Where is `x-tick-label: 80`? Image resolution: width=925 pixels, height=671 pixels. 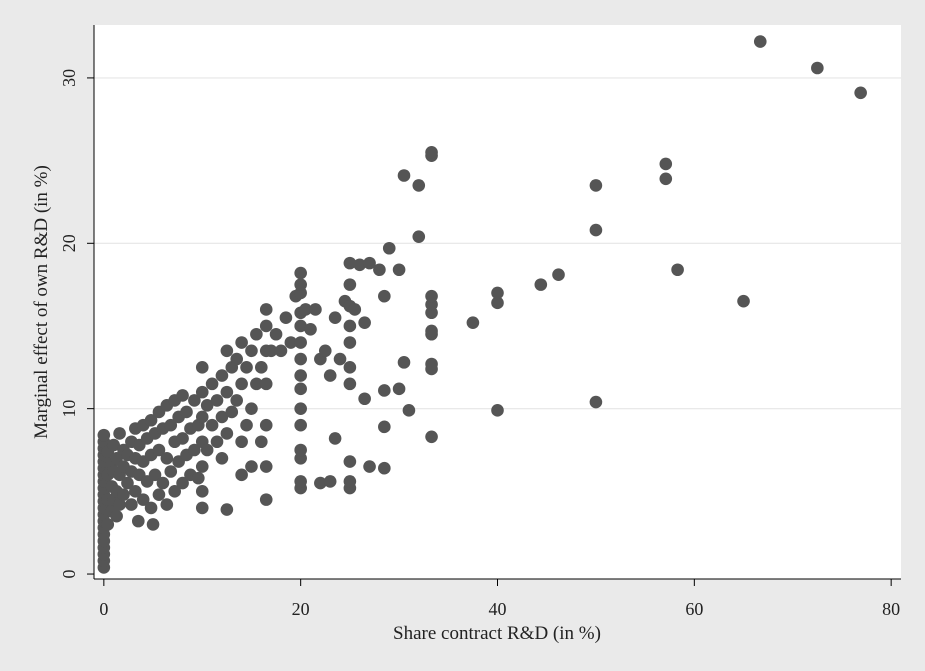 x-tick-label: 80 is located at coordinates (891, 609).